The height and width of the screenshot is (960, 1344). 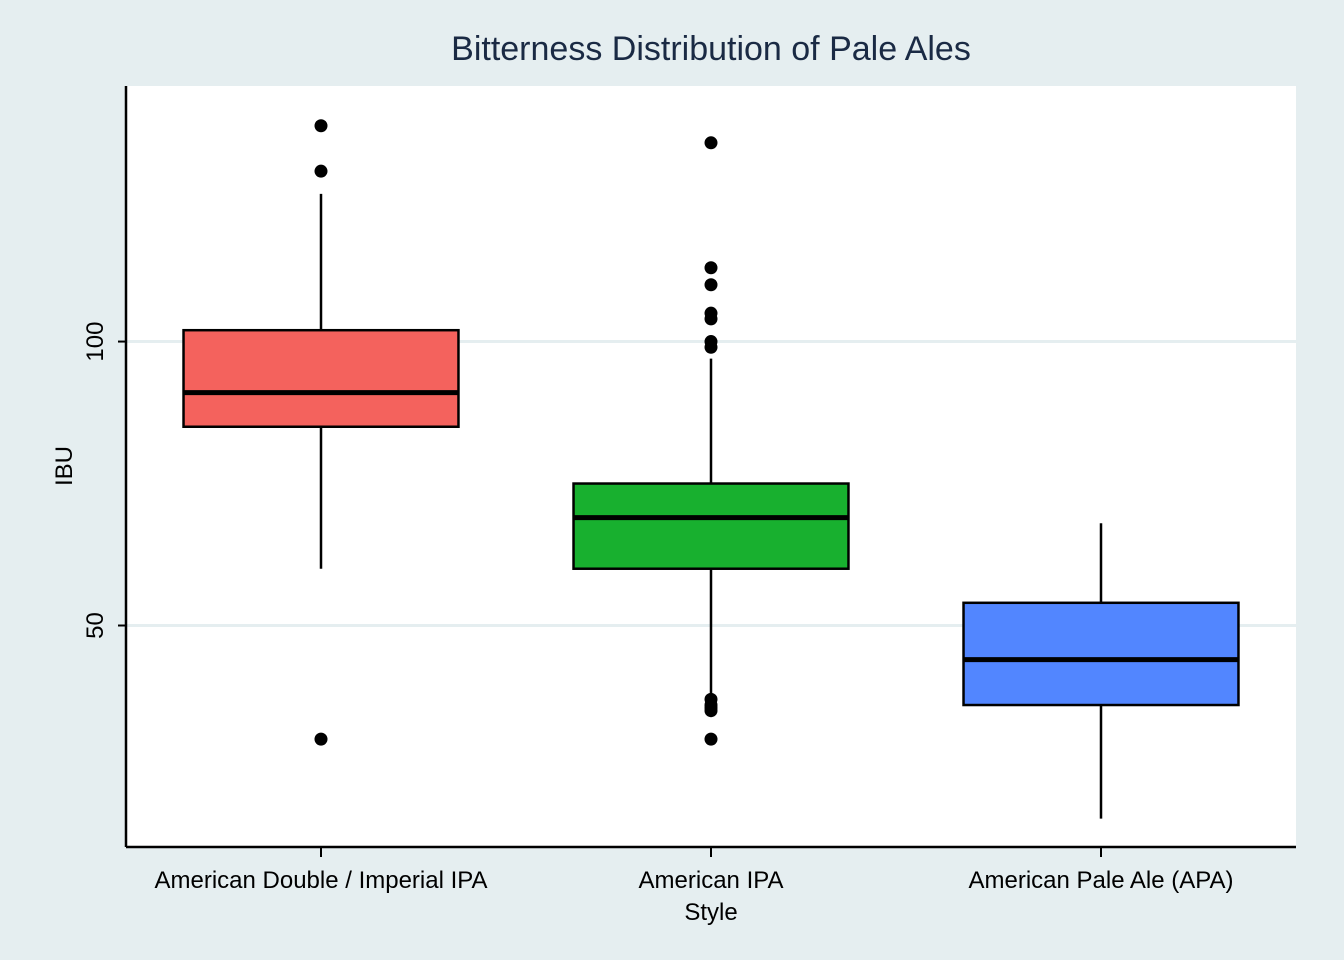 What do you see at coordinates (1101, 880) in the screenshot?
I see `x-tick-label: American Pale Ale (APA)` at bounding box center [1101, 880].